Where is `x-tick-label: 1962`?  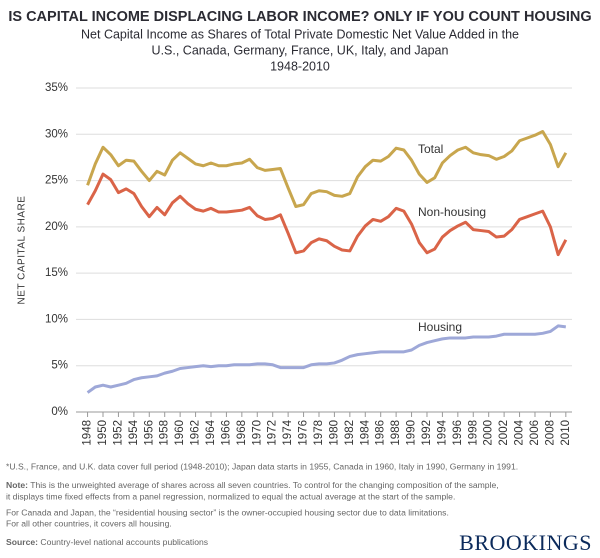
x-tick-label: 1962 is located at coordinates (196, 433).